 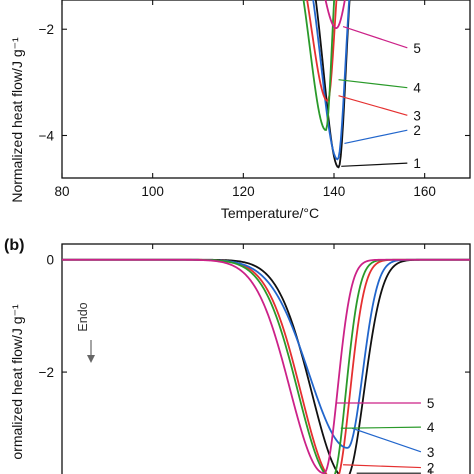 What do you see at coordinates (91, 359) in the screenshot?
I see `endo-arrow-head-icon` at bounding box center [91, 359].